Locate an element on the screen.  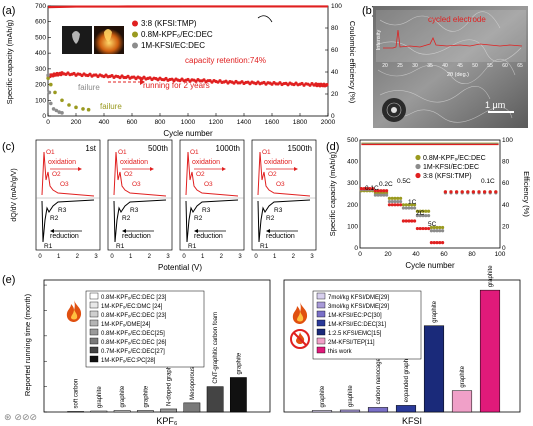
peak-label: R1 is located at coordinates (264, 246).